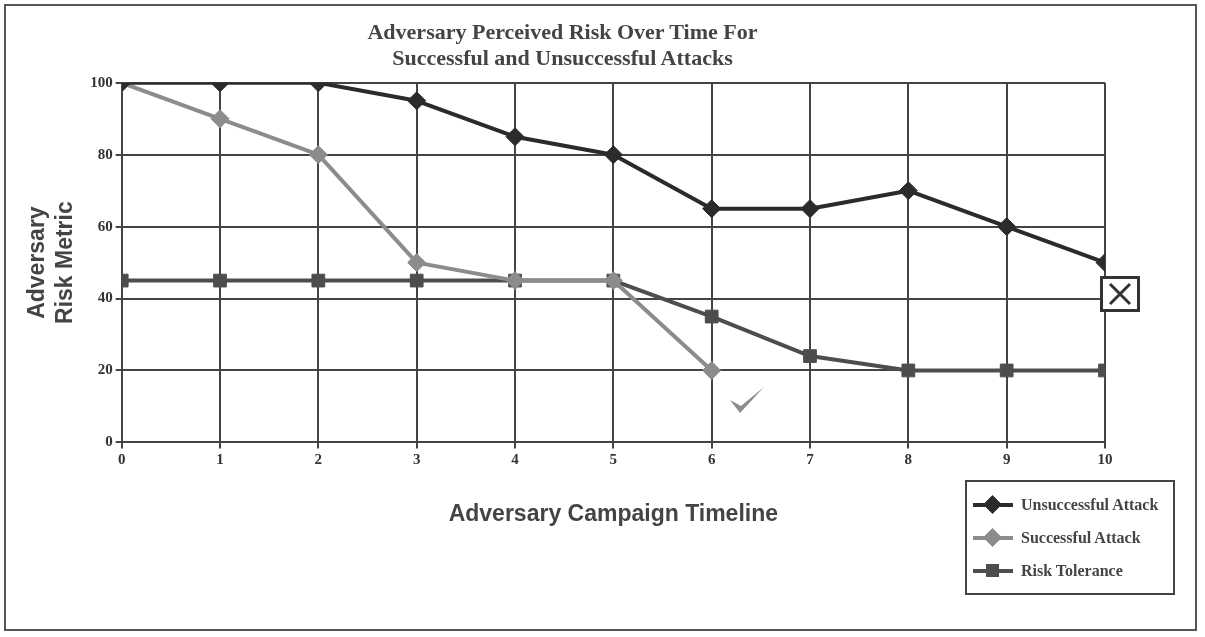 The height and width of the screenshot is (637, 1205). I want to click on legend-label: Unsuccessful Attack, so click(1090, 504).